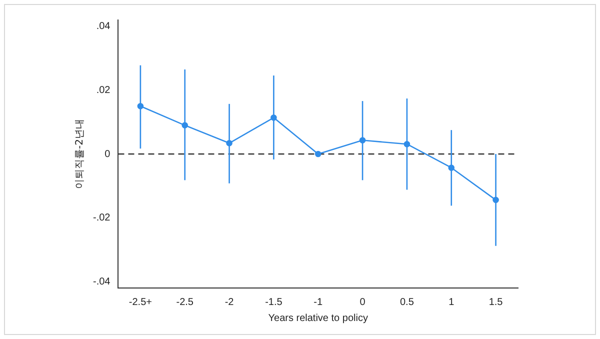 The height and width of the screenshot is (339, 600). I want to click on y-tick-label: .04, so click(103, 26).